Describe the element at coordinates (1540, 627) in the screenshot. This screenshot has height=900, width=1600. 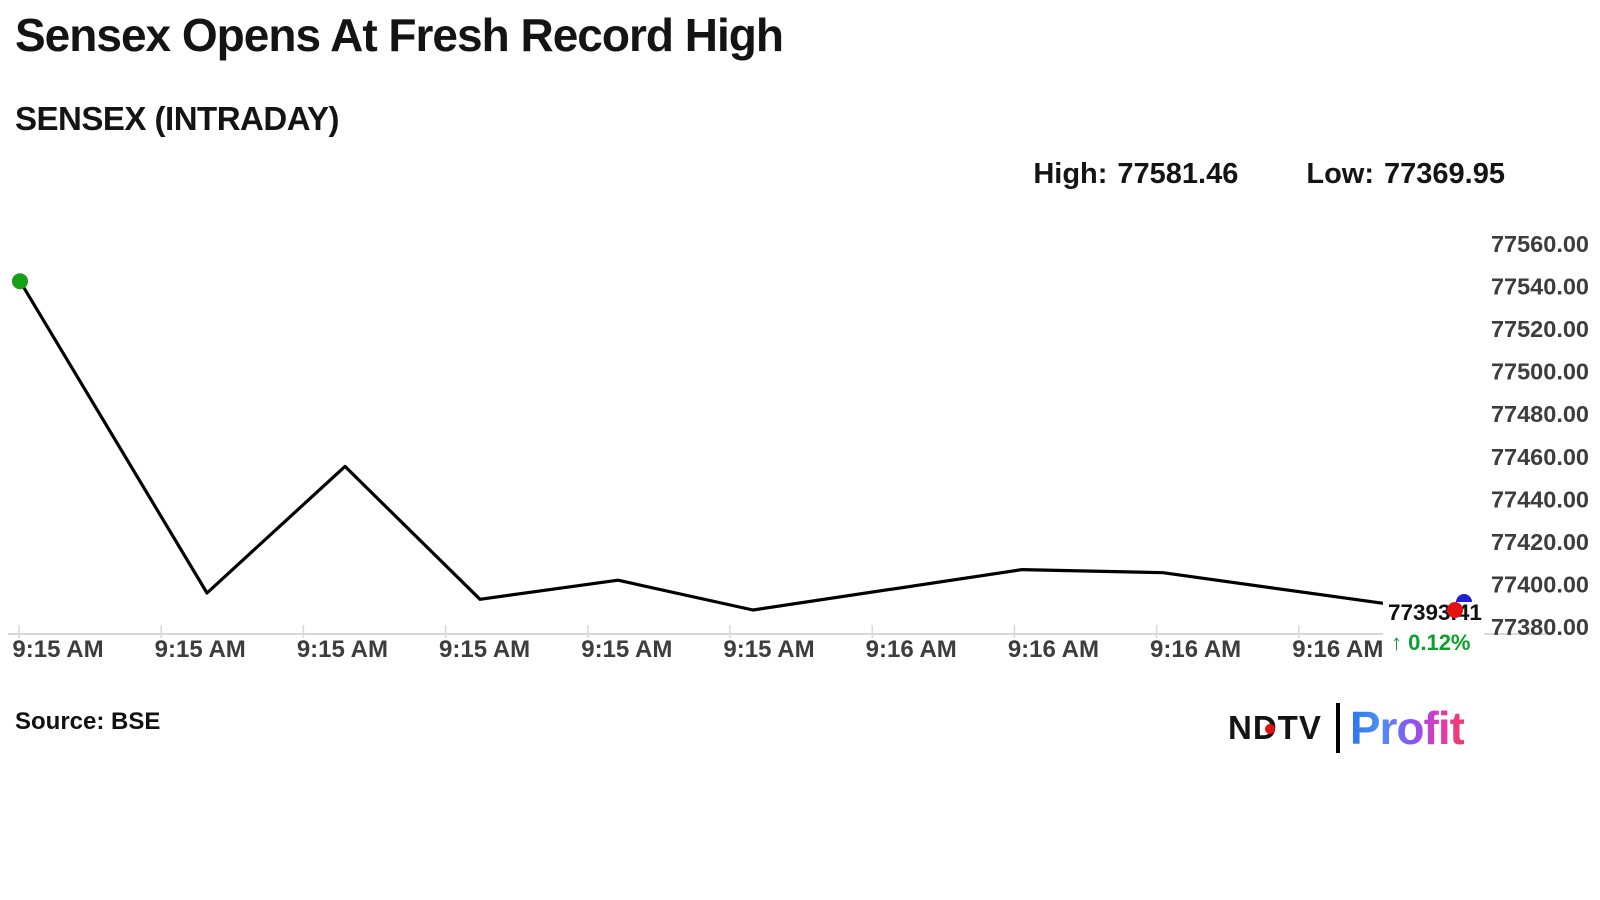
I see `y-axis-label: 77380.00` at that location.